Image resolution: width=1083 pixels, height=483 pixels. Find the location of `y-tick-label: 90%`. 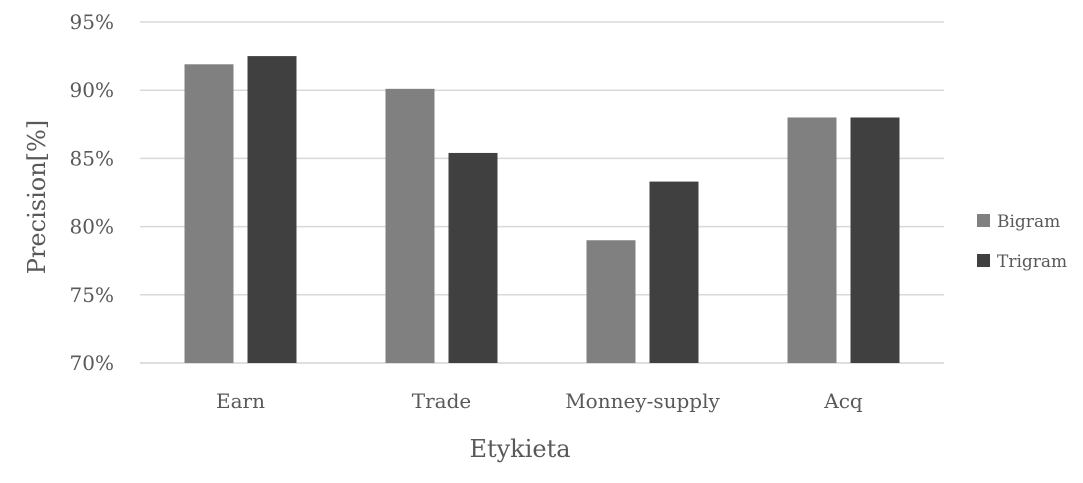

y-tick-label: 90% is located at coordinates (92, 90).